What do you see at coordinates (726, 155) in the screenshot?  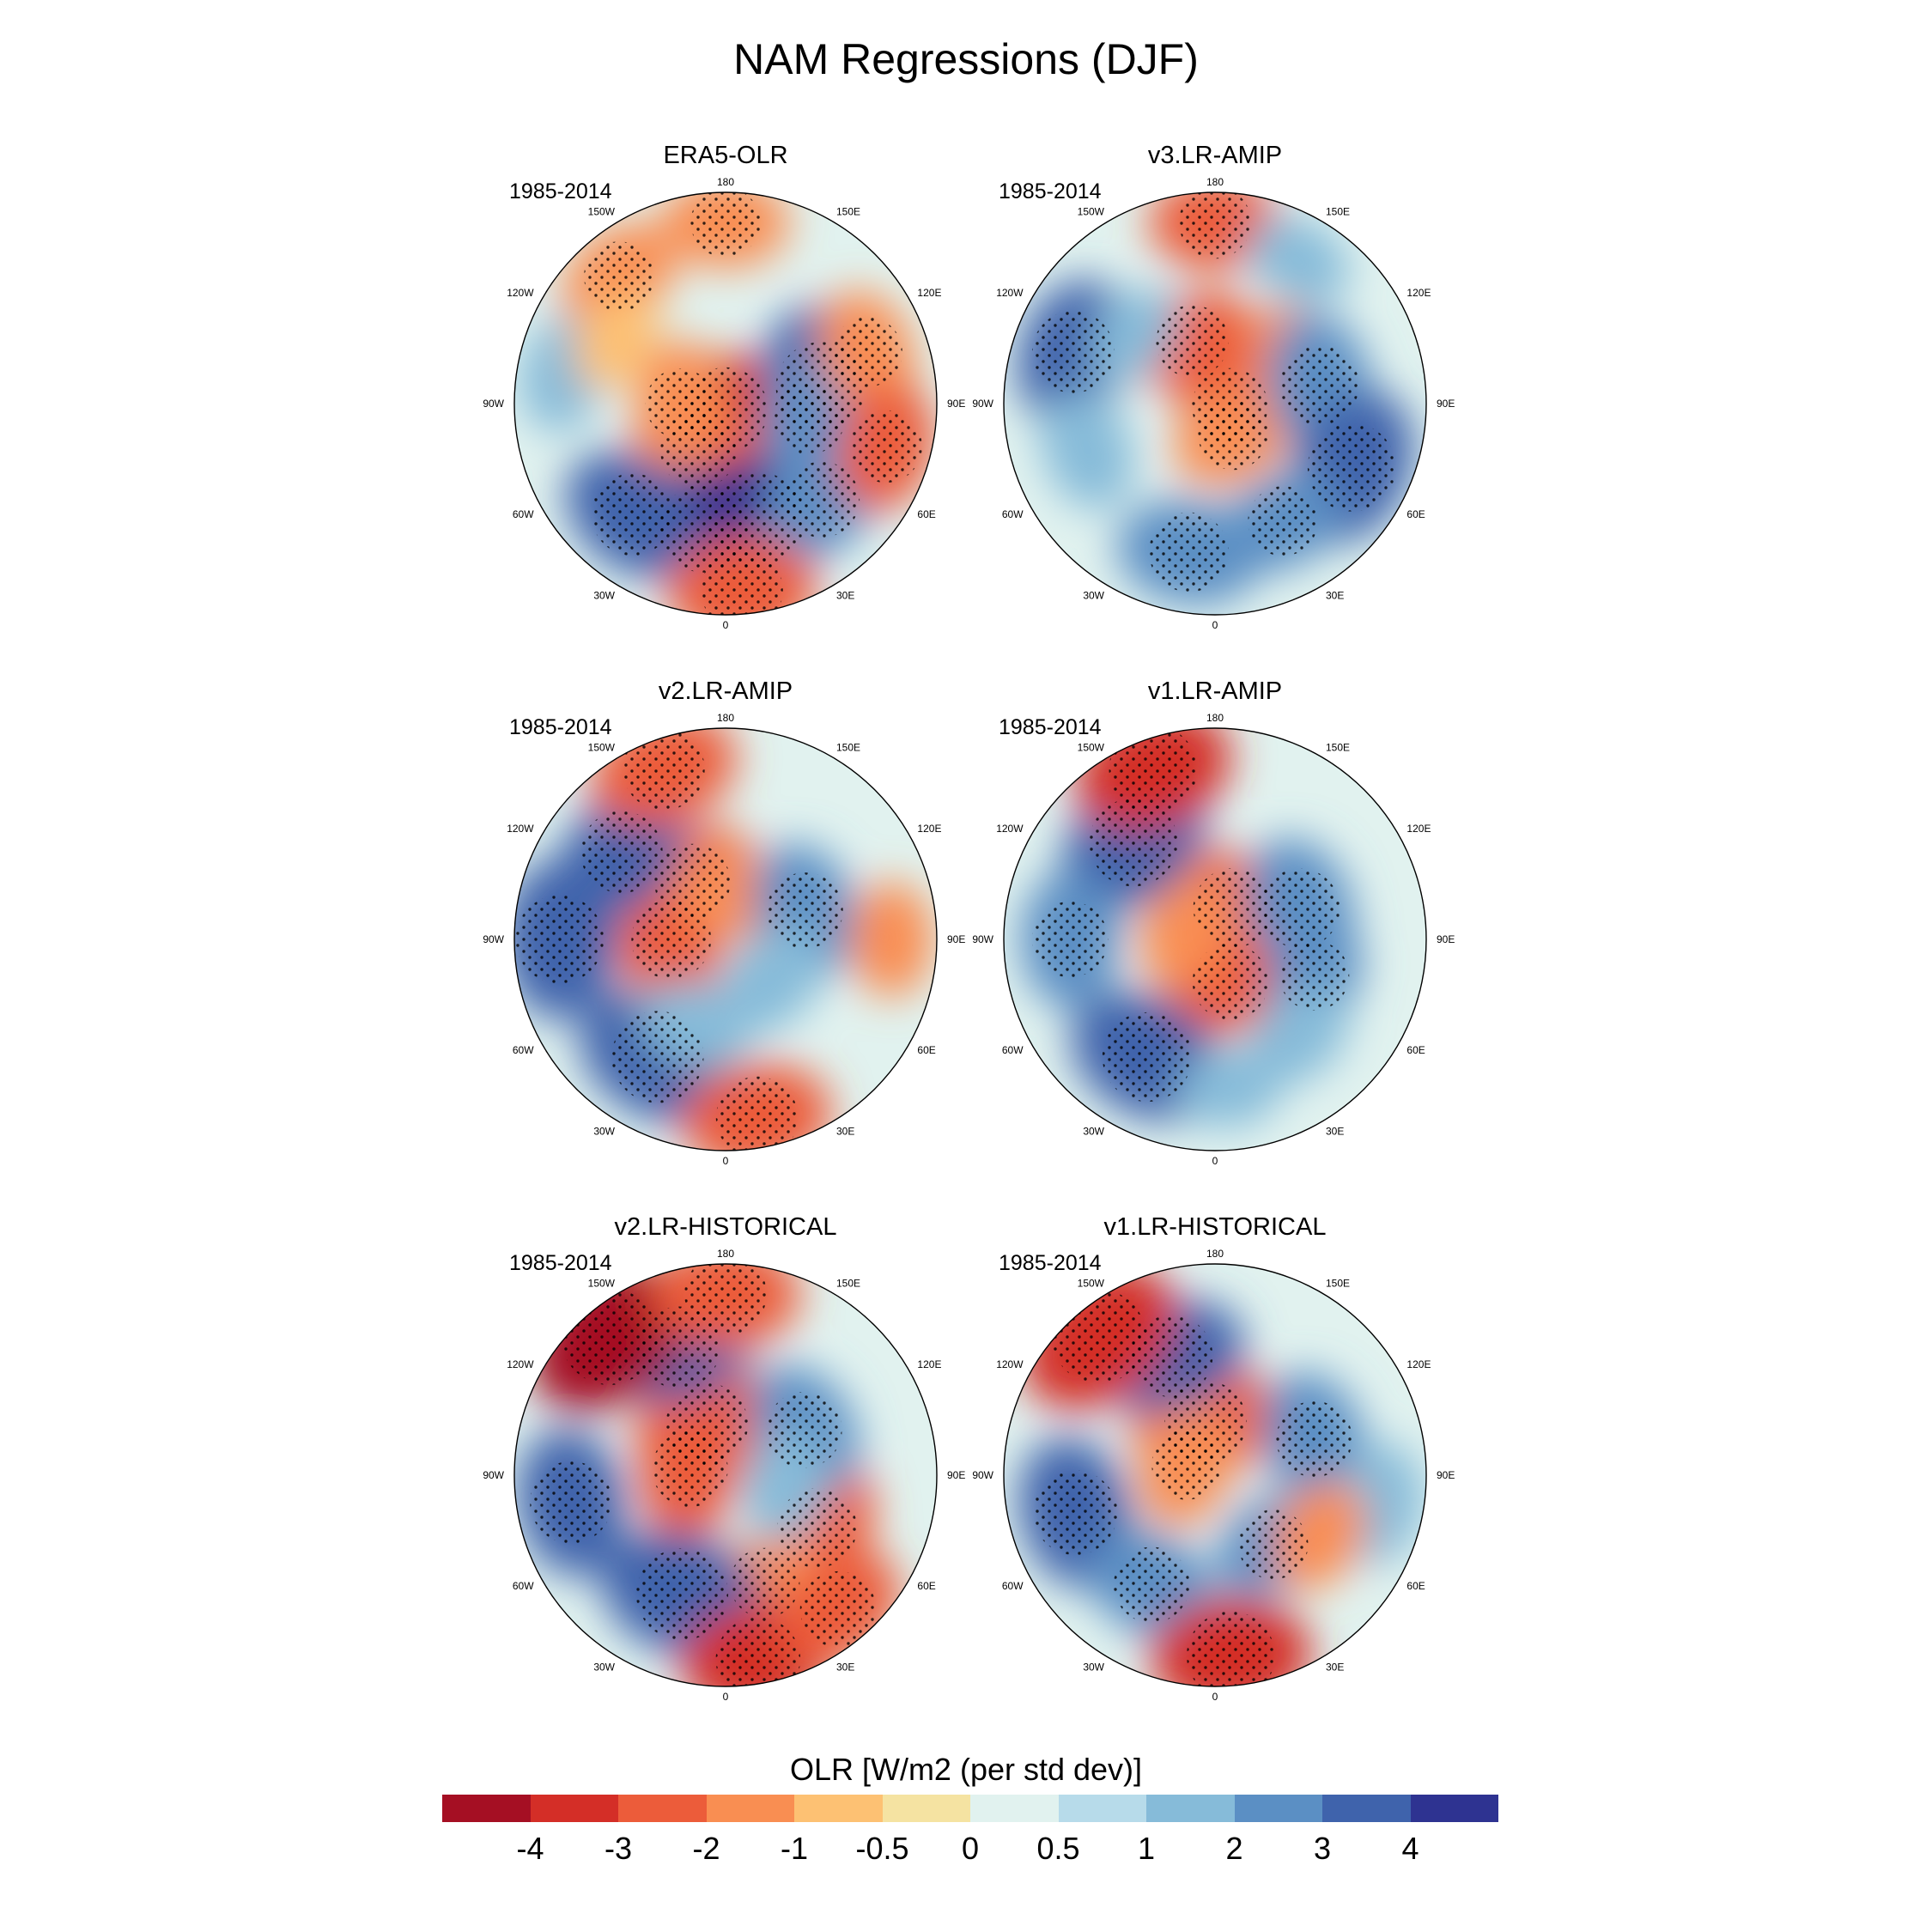 I see `panel-title: ERA5-OLR` at bounding box center [726, 155].